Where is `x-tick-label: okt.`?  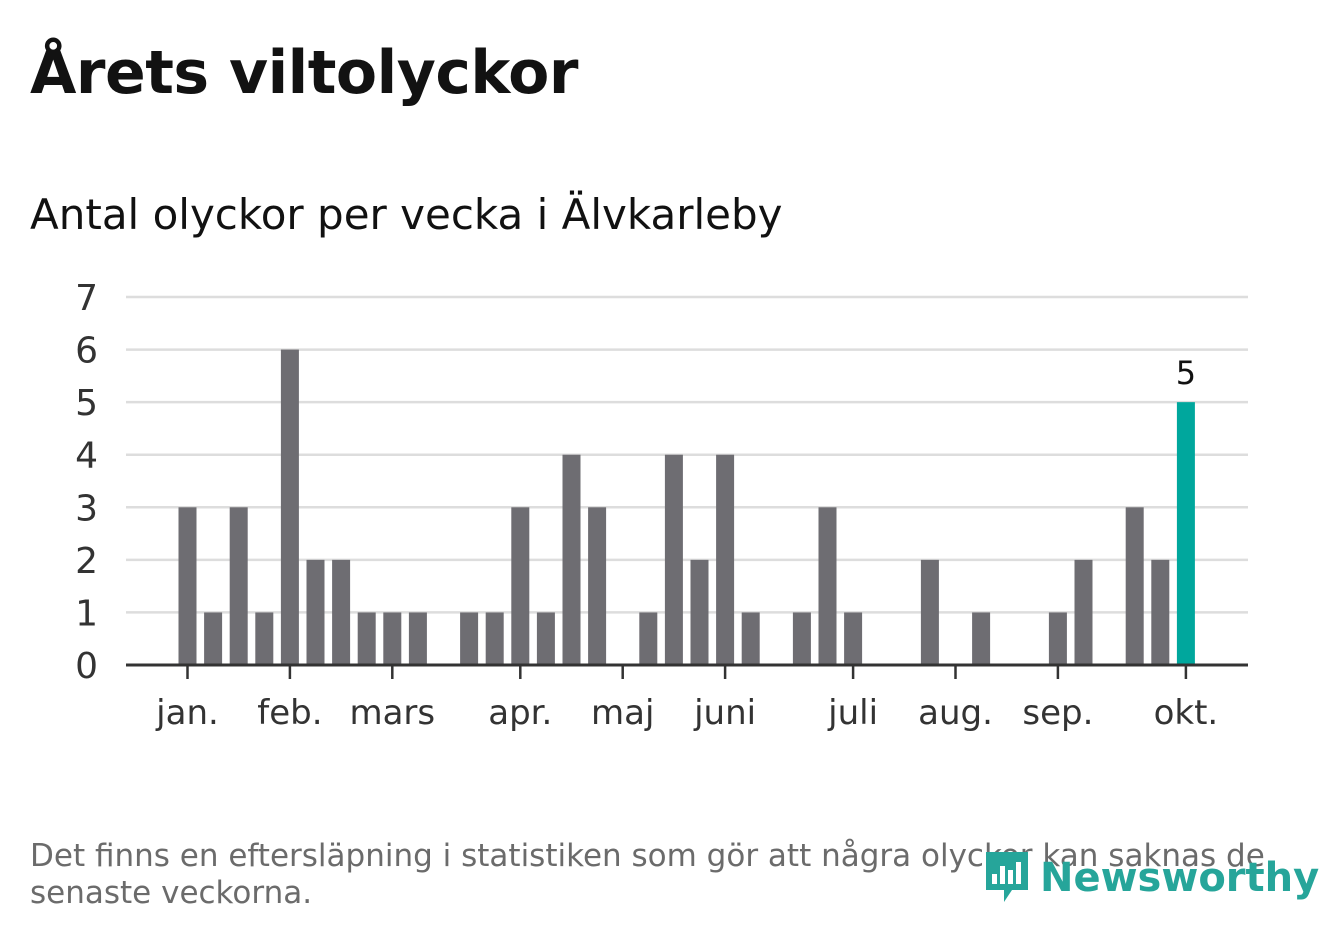 x-tick-label: okt. is located at coordinates (1186, 713).